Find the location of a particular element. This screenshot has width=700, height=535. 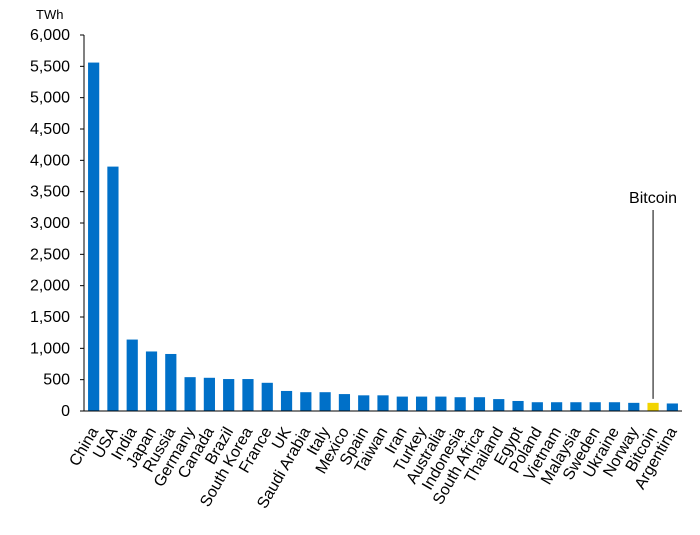

bar-taiwan is located at coordinates (383, 403).